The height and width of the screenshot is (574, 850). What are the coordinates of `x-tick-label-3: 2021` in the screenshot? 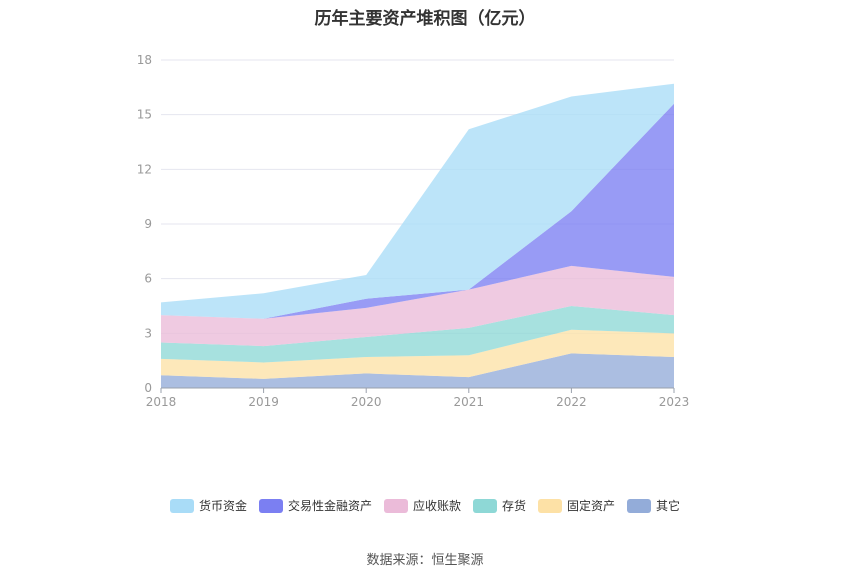 It's located at (469, 402).